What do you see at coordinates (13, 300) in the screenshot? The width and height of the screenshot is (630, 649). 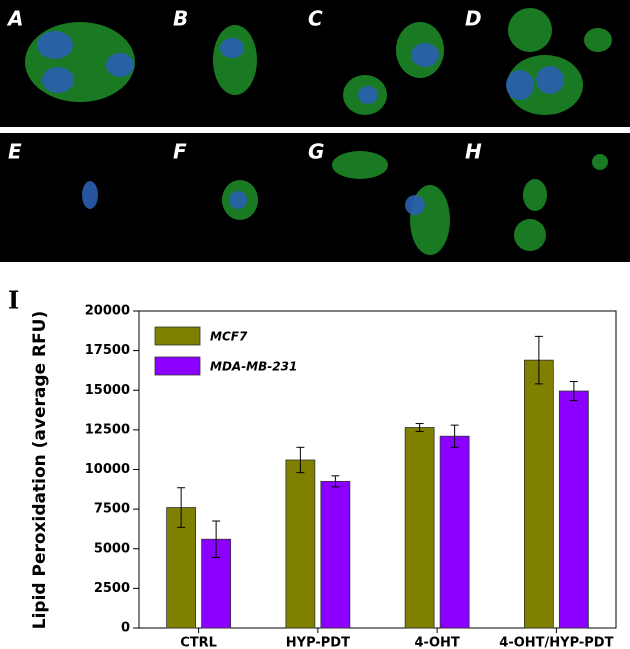 I see `panel-label: I` at bounding box center [13, 300].